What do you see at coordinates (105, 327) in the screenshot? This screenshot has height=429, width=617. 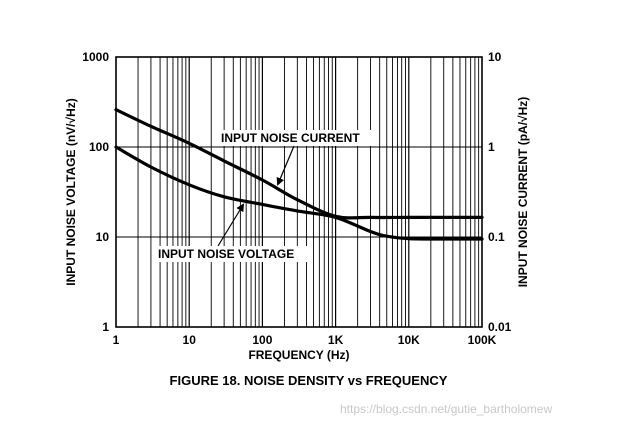 I see `y-tick-label: 1` at bounding box center [105, 327].